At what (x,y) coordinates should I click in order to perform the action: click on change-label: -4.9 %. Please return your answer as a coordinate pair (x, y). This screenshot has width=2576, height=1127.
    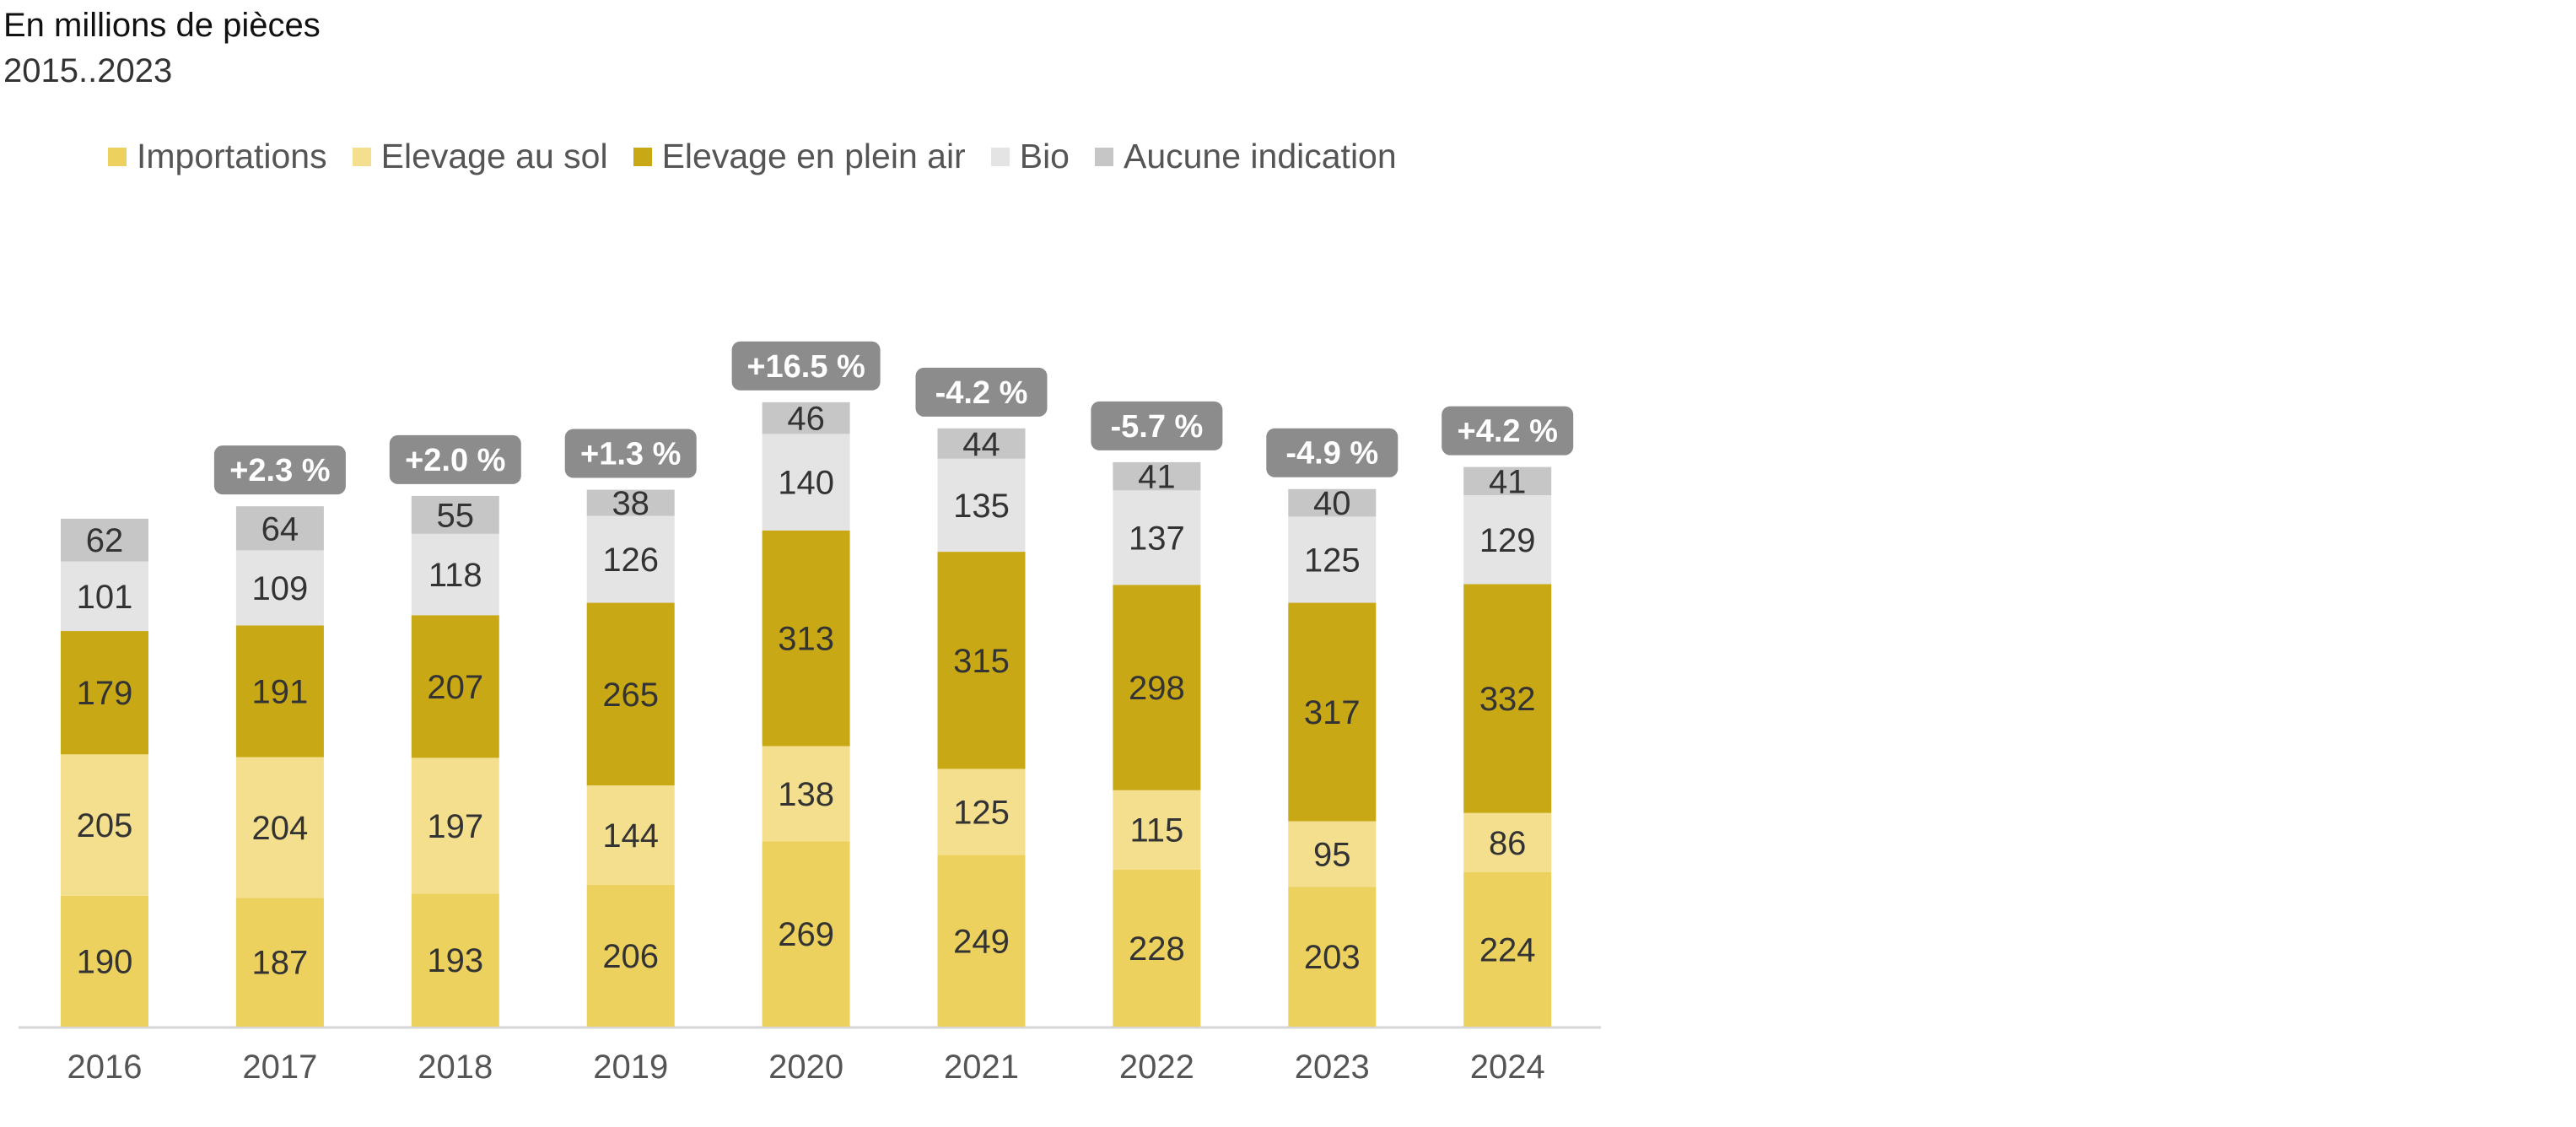
    Looking at the image, I should click on (1331, 454).